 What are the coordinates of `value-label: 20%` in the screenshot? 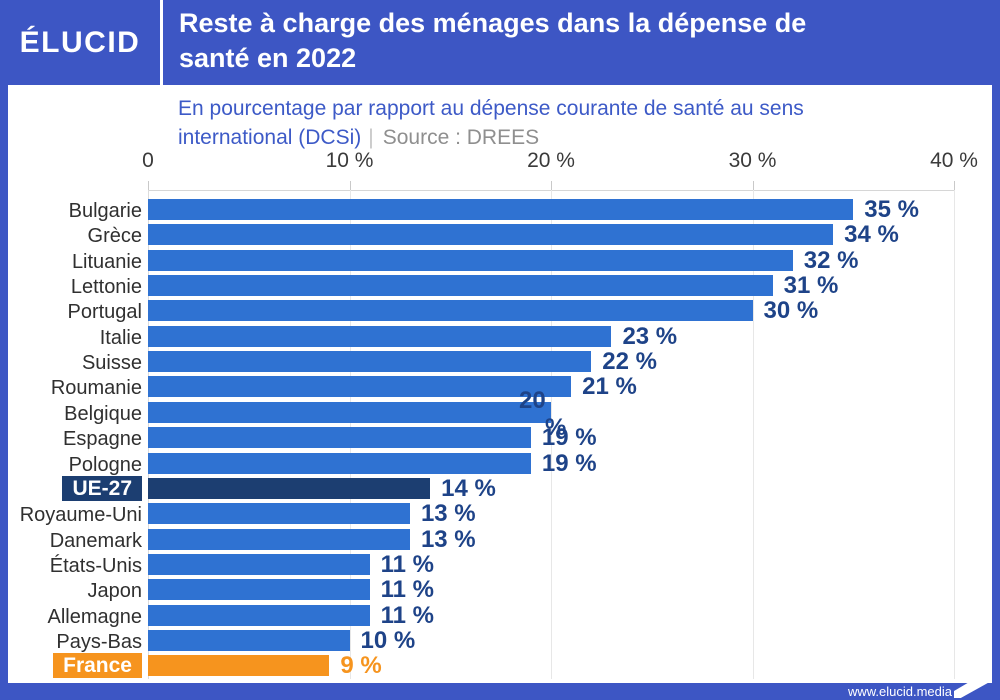 It's located at (543, 413).